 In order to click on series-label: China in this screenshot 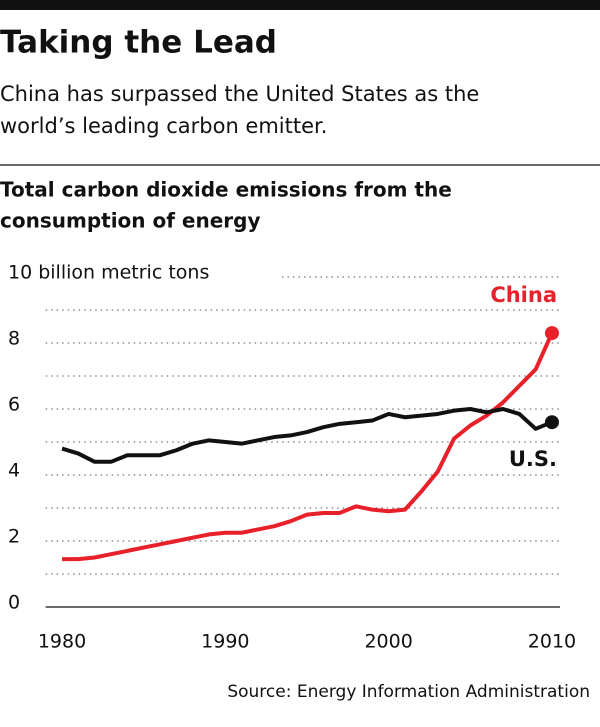, I will do `click(523, 295)`.